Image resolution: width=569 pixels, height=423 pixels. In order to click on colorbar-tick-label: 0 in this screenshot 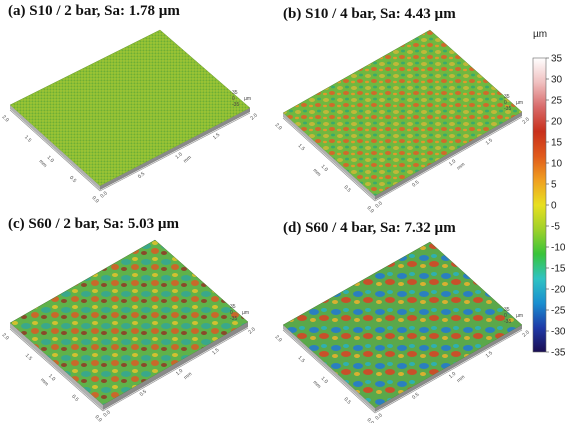, I will do `click(554, 206)`.